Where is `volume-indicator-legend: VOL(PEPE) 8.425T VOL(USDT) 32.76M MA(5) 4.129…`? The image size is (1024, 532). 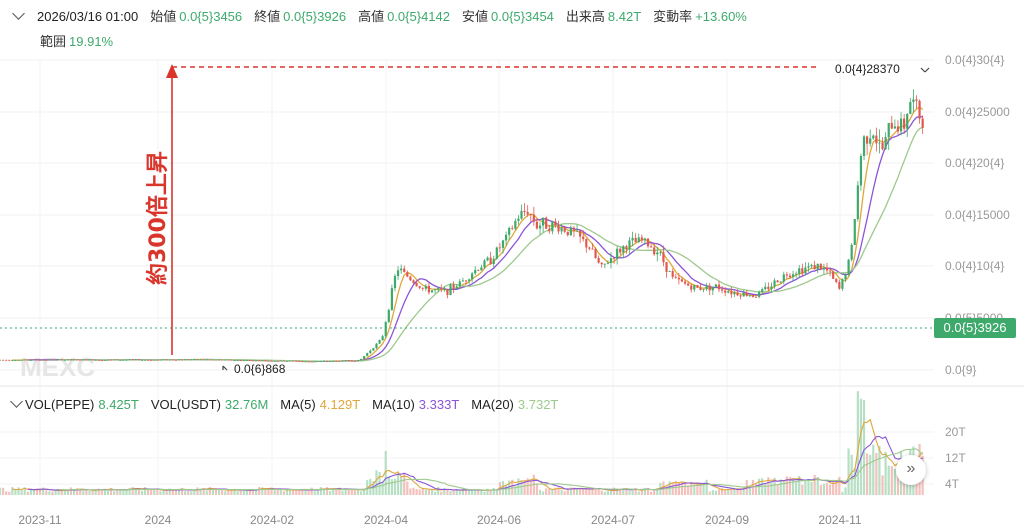 volume-indicator-legend: VOL(PEPE) 8.425T VOL(USDT) 32.76M MA(5) 4.129… is located at coordinates (289, 403).